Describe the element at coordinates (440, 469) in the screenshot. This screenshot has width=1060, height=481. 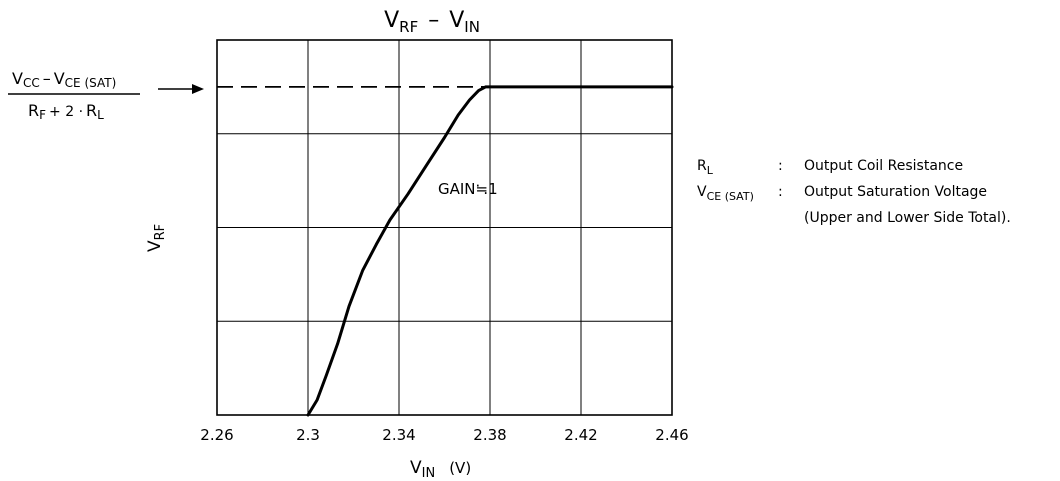
I see `x-axis-label: VIN (V)` at that location.